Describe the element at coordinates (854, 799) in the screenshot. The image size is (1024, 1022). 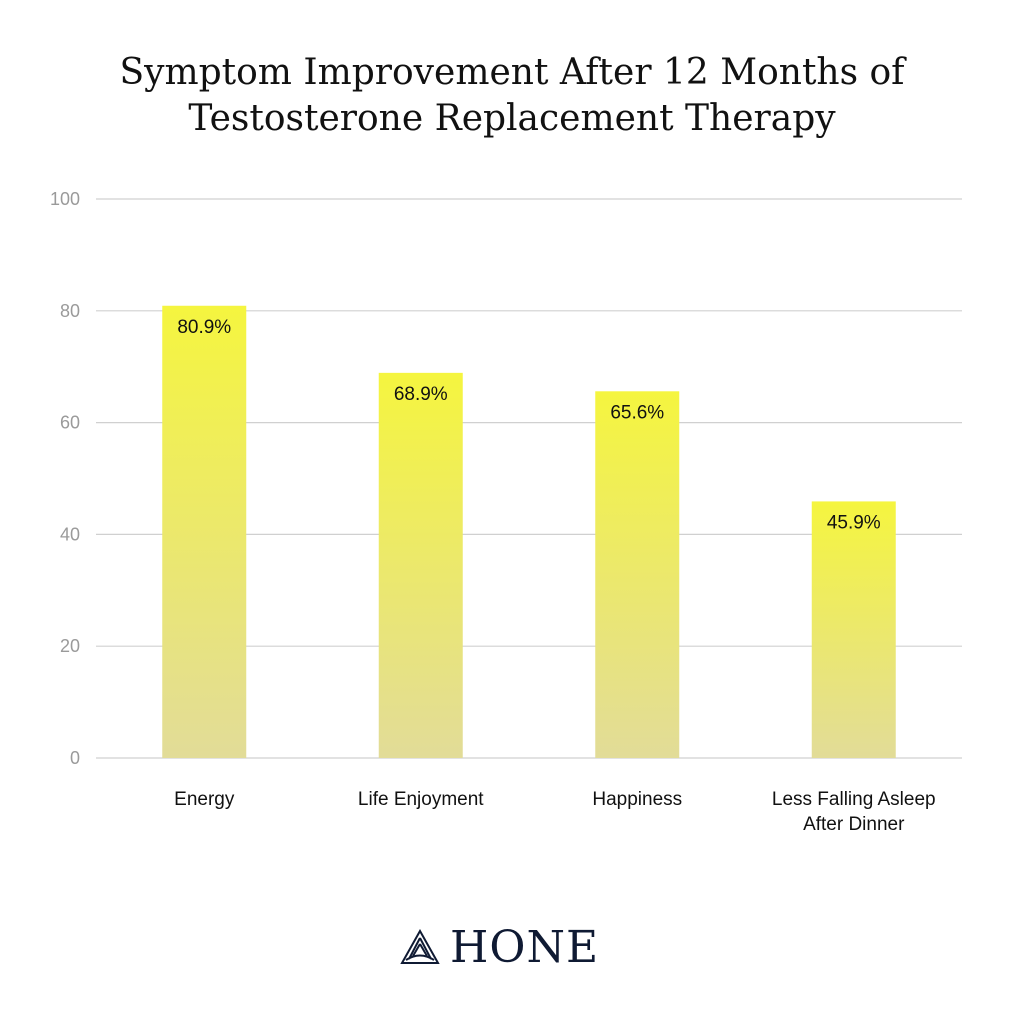
I see `x-category-label: Less Falling Asleep` at that location.